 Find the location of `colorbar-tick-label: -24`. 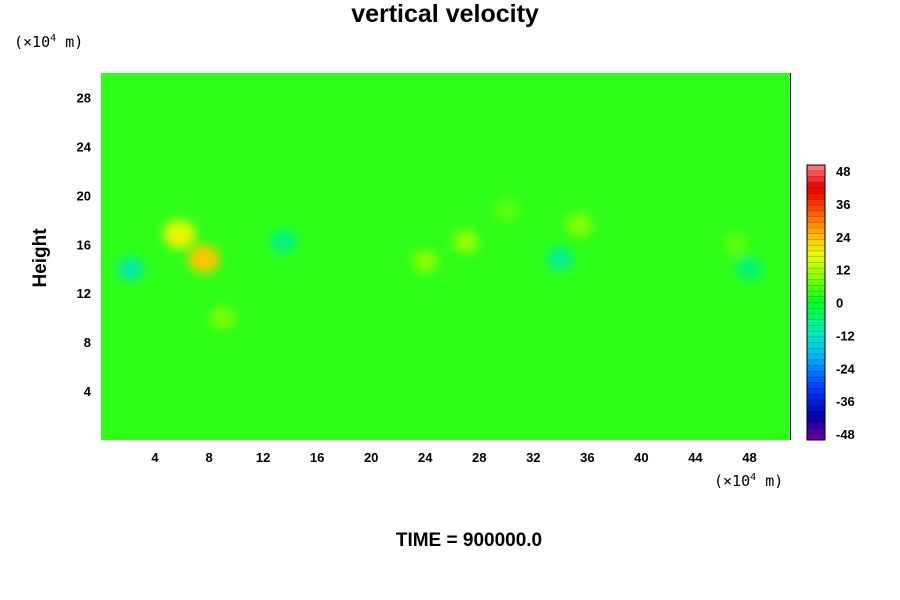

colorbar-tick-label: -24 is located at coordinates (846, 368).